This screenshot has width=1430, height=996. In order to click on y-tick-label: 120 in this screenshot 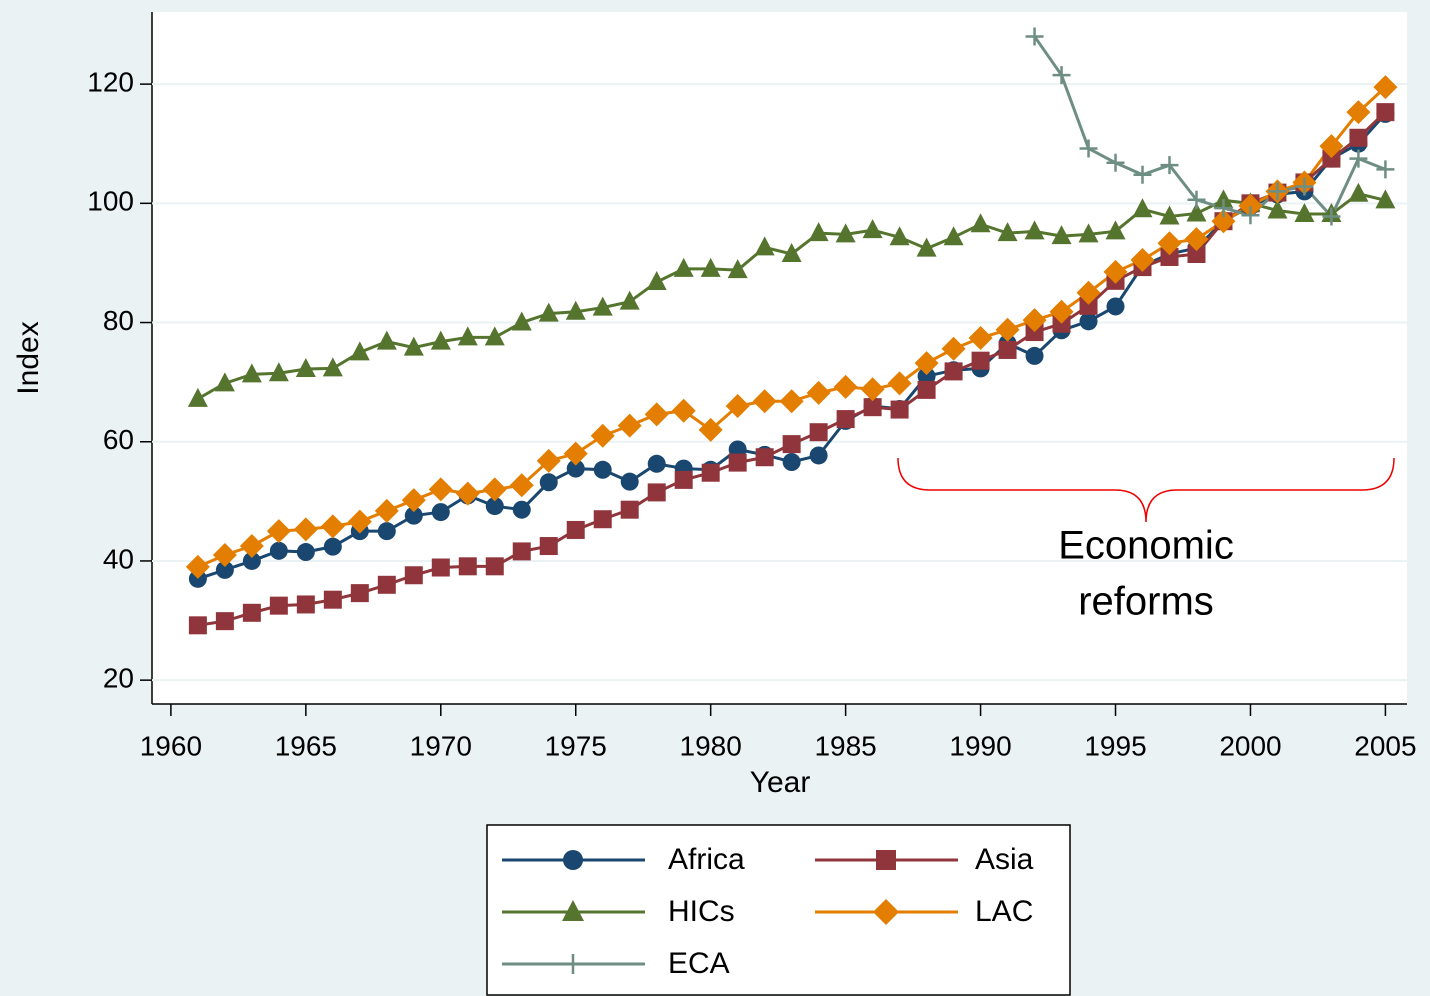, I will do `click(110, 82)`.